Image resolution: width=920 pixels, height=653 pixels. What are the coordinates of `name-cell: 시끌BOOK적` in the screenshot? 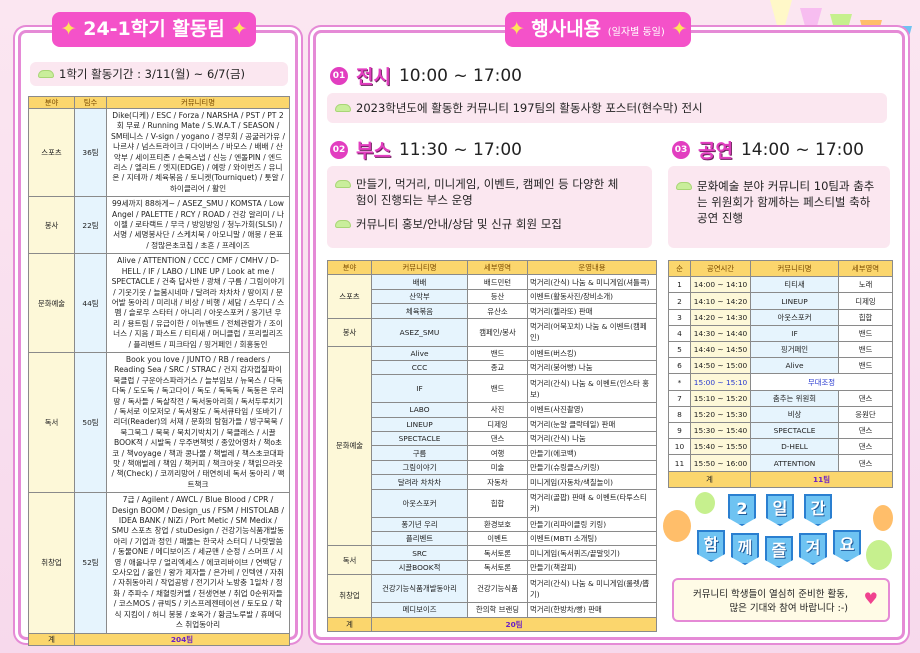 It's located at (419, 567).